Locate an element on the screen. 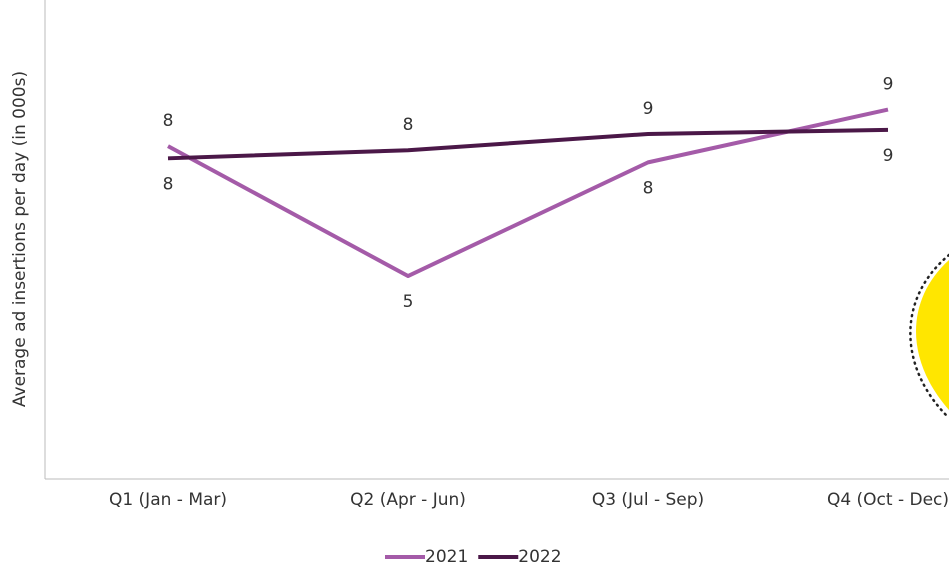 This screenshot has width=949, height=576. decoration is located at coordinates (932, 335).